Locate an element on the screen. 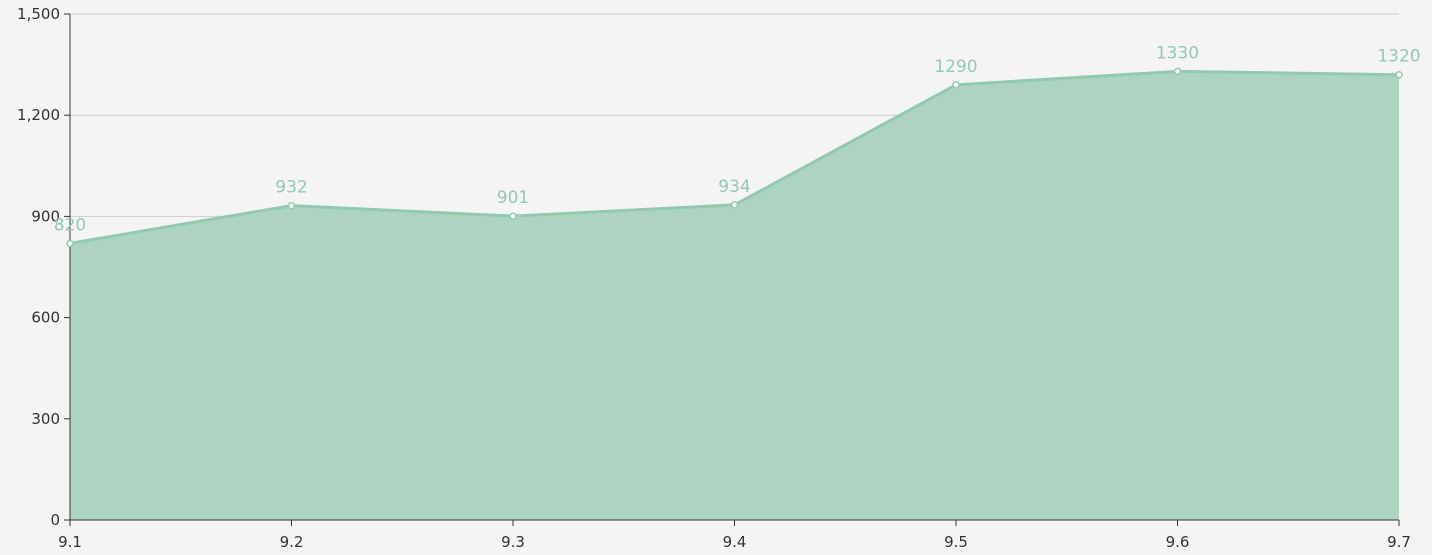 This screenshot has width=1432, height=555. y-tick-label: 1,500 is located at coordinates (38, 14).